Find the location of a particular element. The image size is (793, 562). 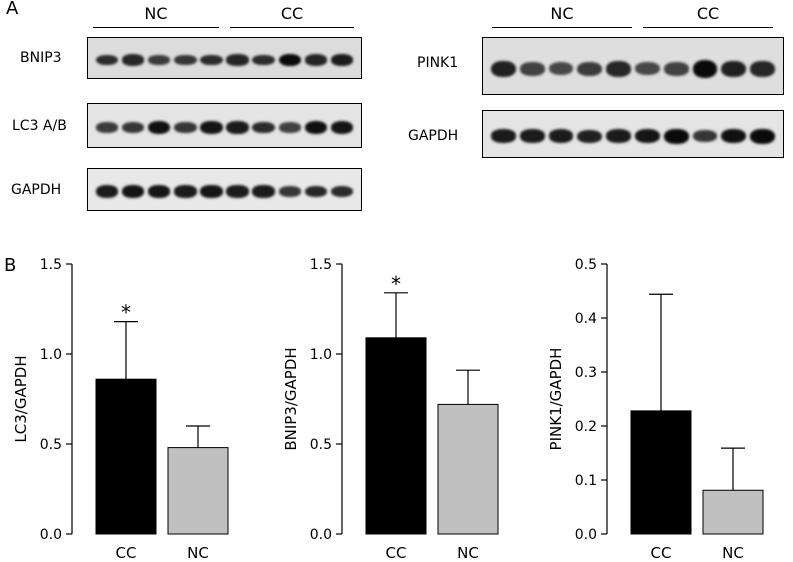

chart-bnip3-gapdh: 0.0 0.5 1.0 1.5 BNIP3/GAPDH * CC NC is located at coordinates (390, 409).